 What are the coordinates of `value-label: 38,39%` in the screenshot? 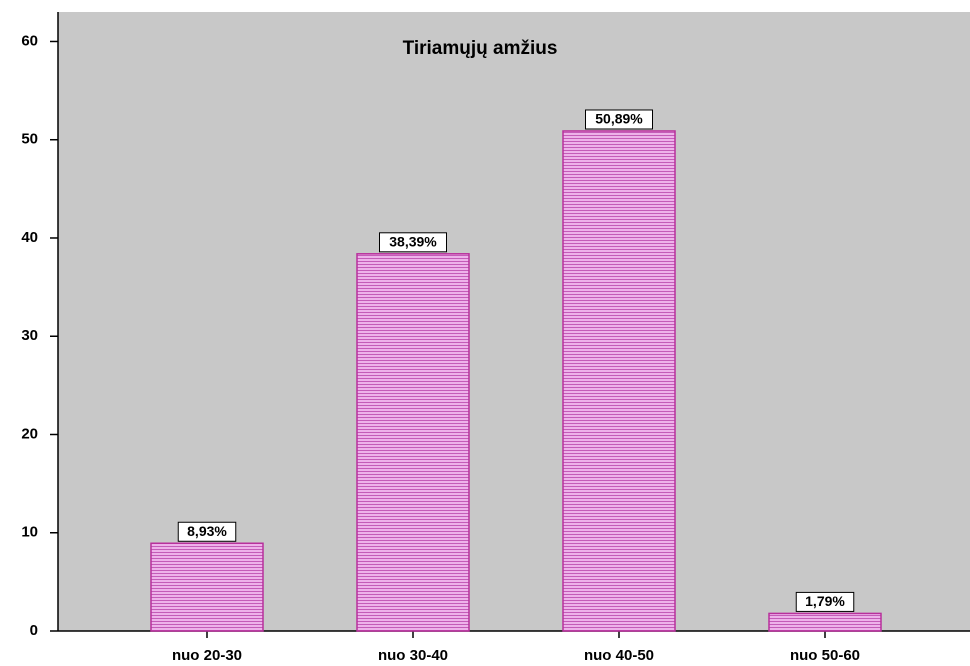 It's located at (413, 242).